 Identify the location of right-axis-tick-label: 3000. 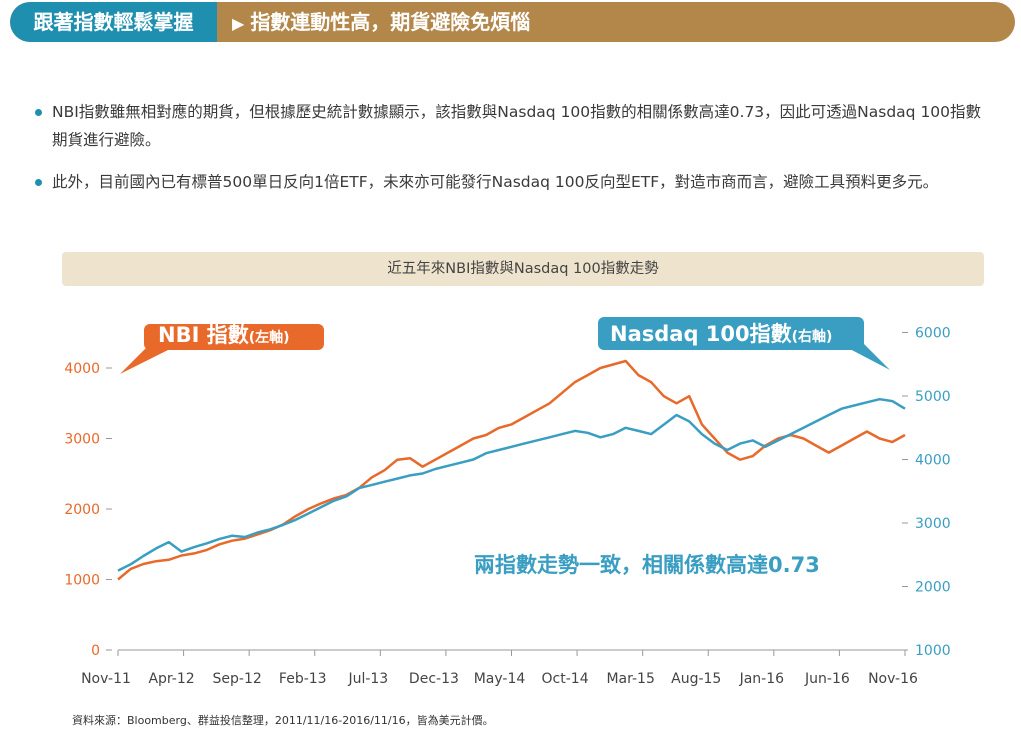
(933, 524).